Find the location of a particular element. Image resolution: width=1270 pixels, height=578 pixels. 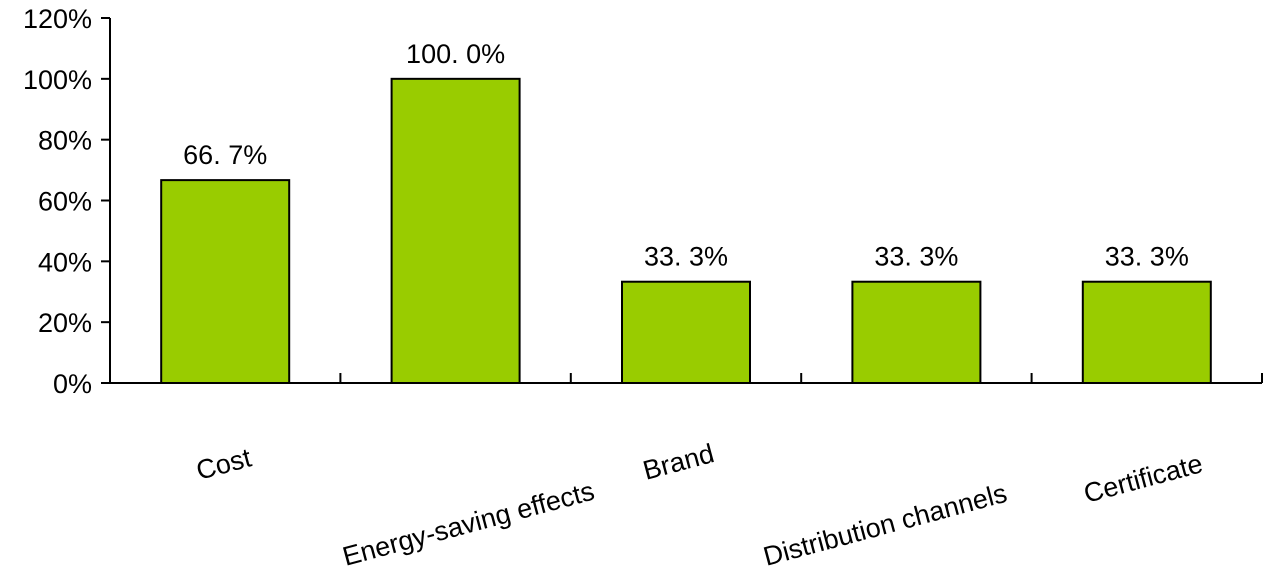

category-label: Certificate is located at coordinates (1143, 478).